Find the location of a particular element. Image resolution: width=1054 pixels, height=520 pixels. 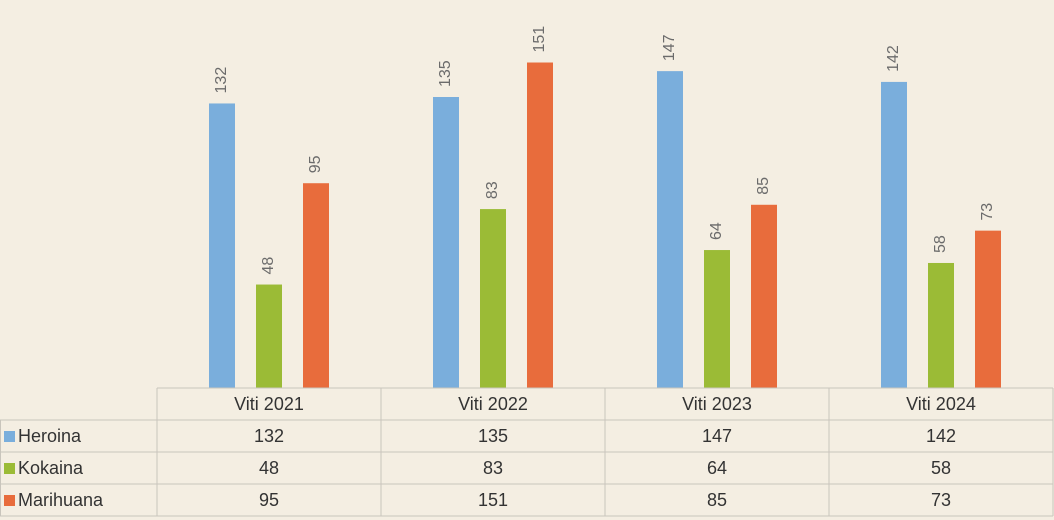

table-cell: 95 is located at coordinates (269, 500).